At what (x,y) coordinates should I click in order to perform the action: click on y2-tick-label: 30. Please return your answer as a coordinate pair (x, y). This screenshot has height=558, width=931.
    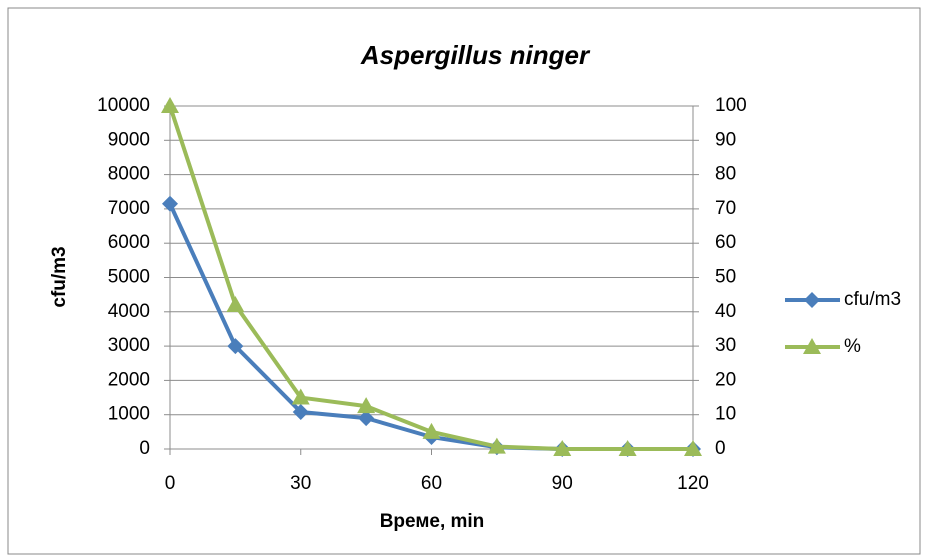
    Looking at the image, I should click on (725, 345).